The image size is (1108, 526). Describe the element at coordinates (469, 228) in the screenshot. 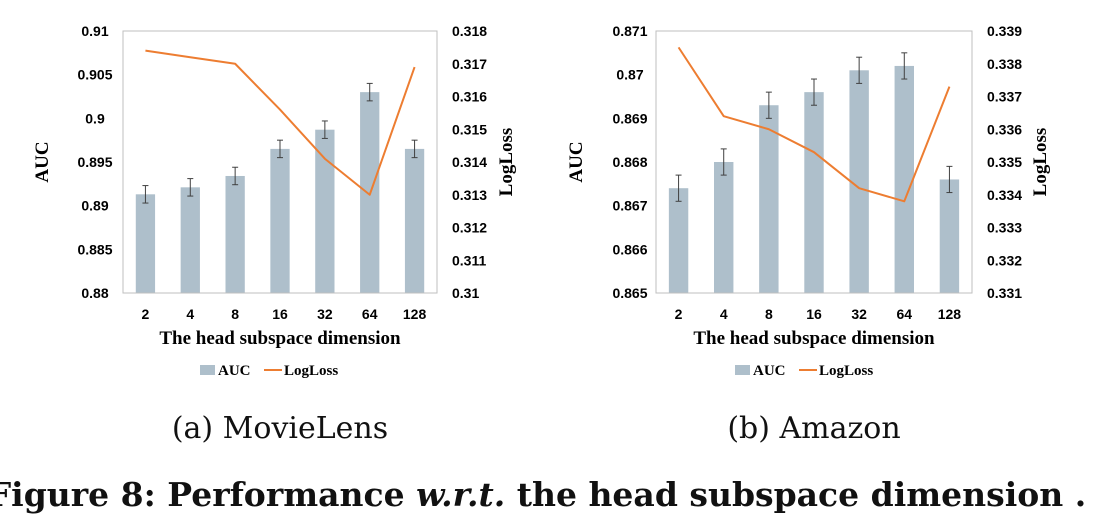

I see `y2-tick-label: 0.312` at that location.